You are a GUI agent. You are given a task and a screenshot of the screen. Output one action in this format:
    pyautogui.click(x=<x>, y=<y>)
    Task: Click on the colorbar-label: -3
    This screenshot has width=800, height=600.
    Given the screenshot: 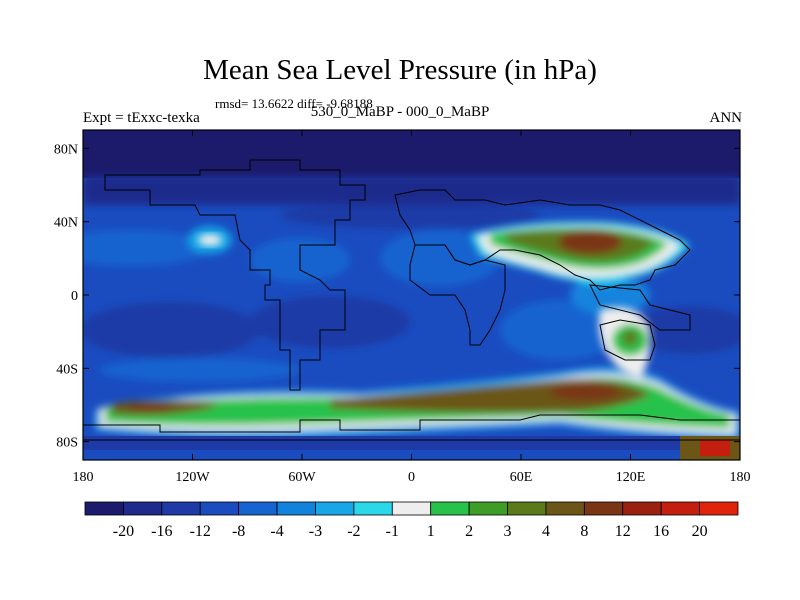 What is the action you would take?
    pyautogui.click(x=315, y=531)
    